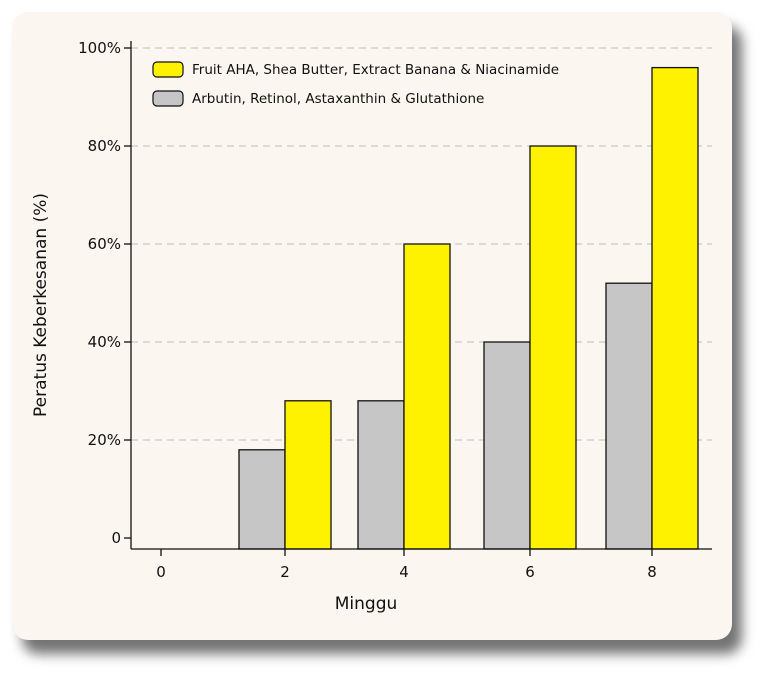 This screenshot has height=678, width=768. I want to click on y-tick-label: 40%, so click(104, 342).